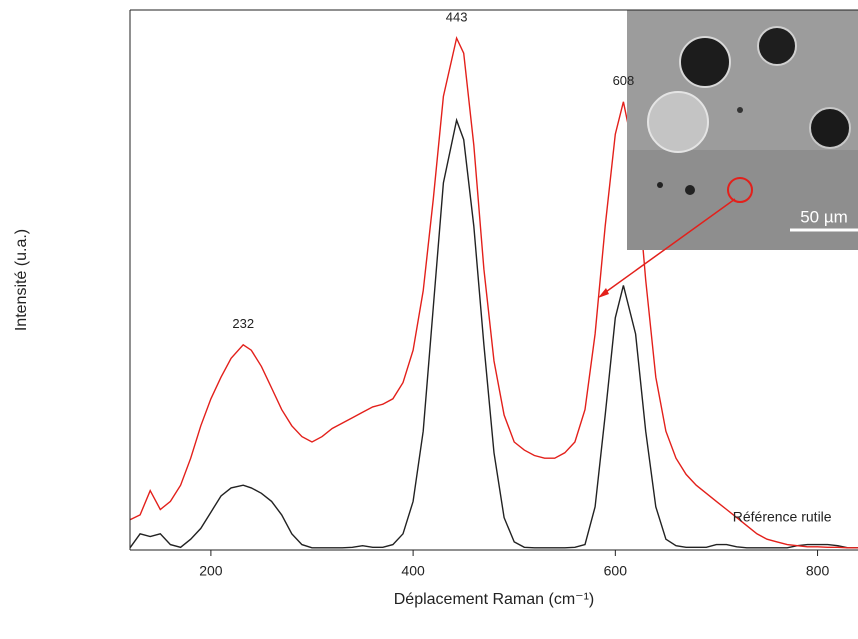  I want to click on inset-lower-region, so click(742, 200).